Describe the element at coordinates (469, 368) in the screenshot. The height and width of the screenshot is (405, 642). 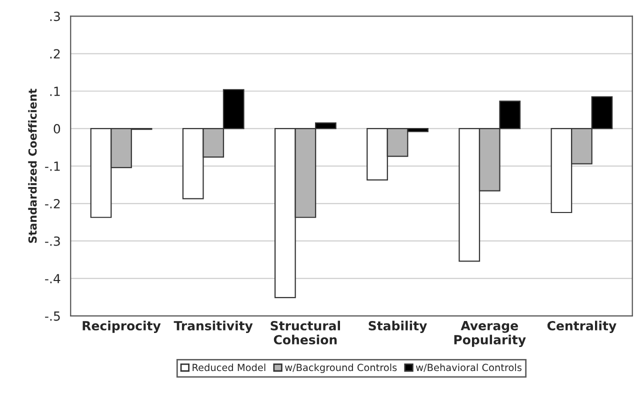
I see `legend-label: w/Behavioral Controls` at that location.